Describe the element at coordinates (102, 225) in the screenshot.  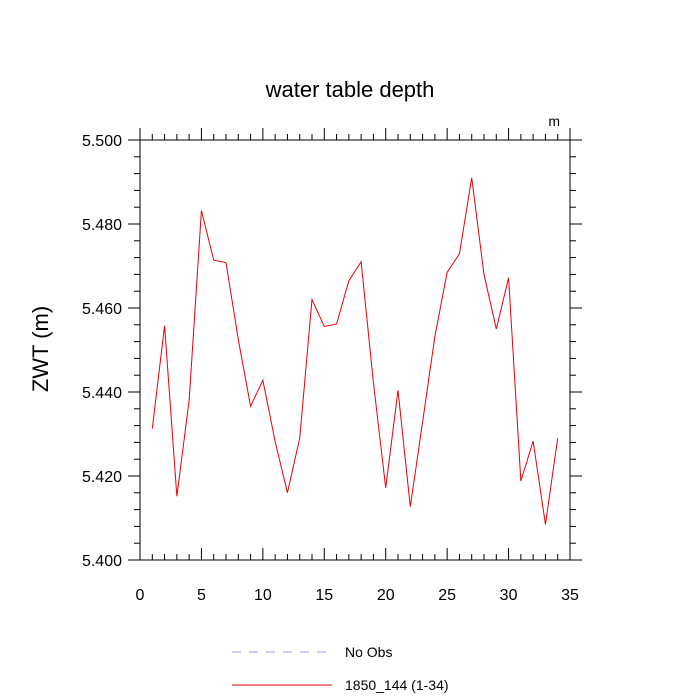
I see `y-tick-label: 5.480` at that location.